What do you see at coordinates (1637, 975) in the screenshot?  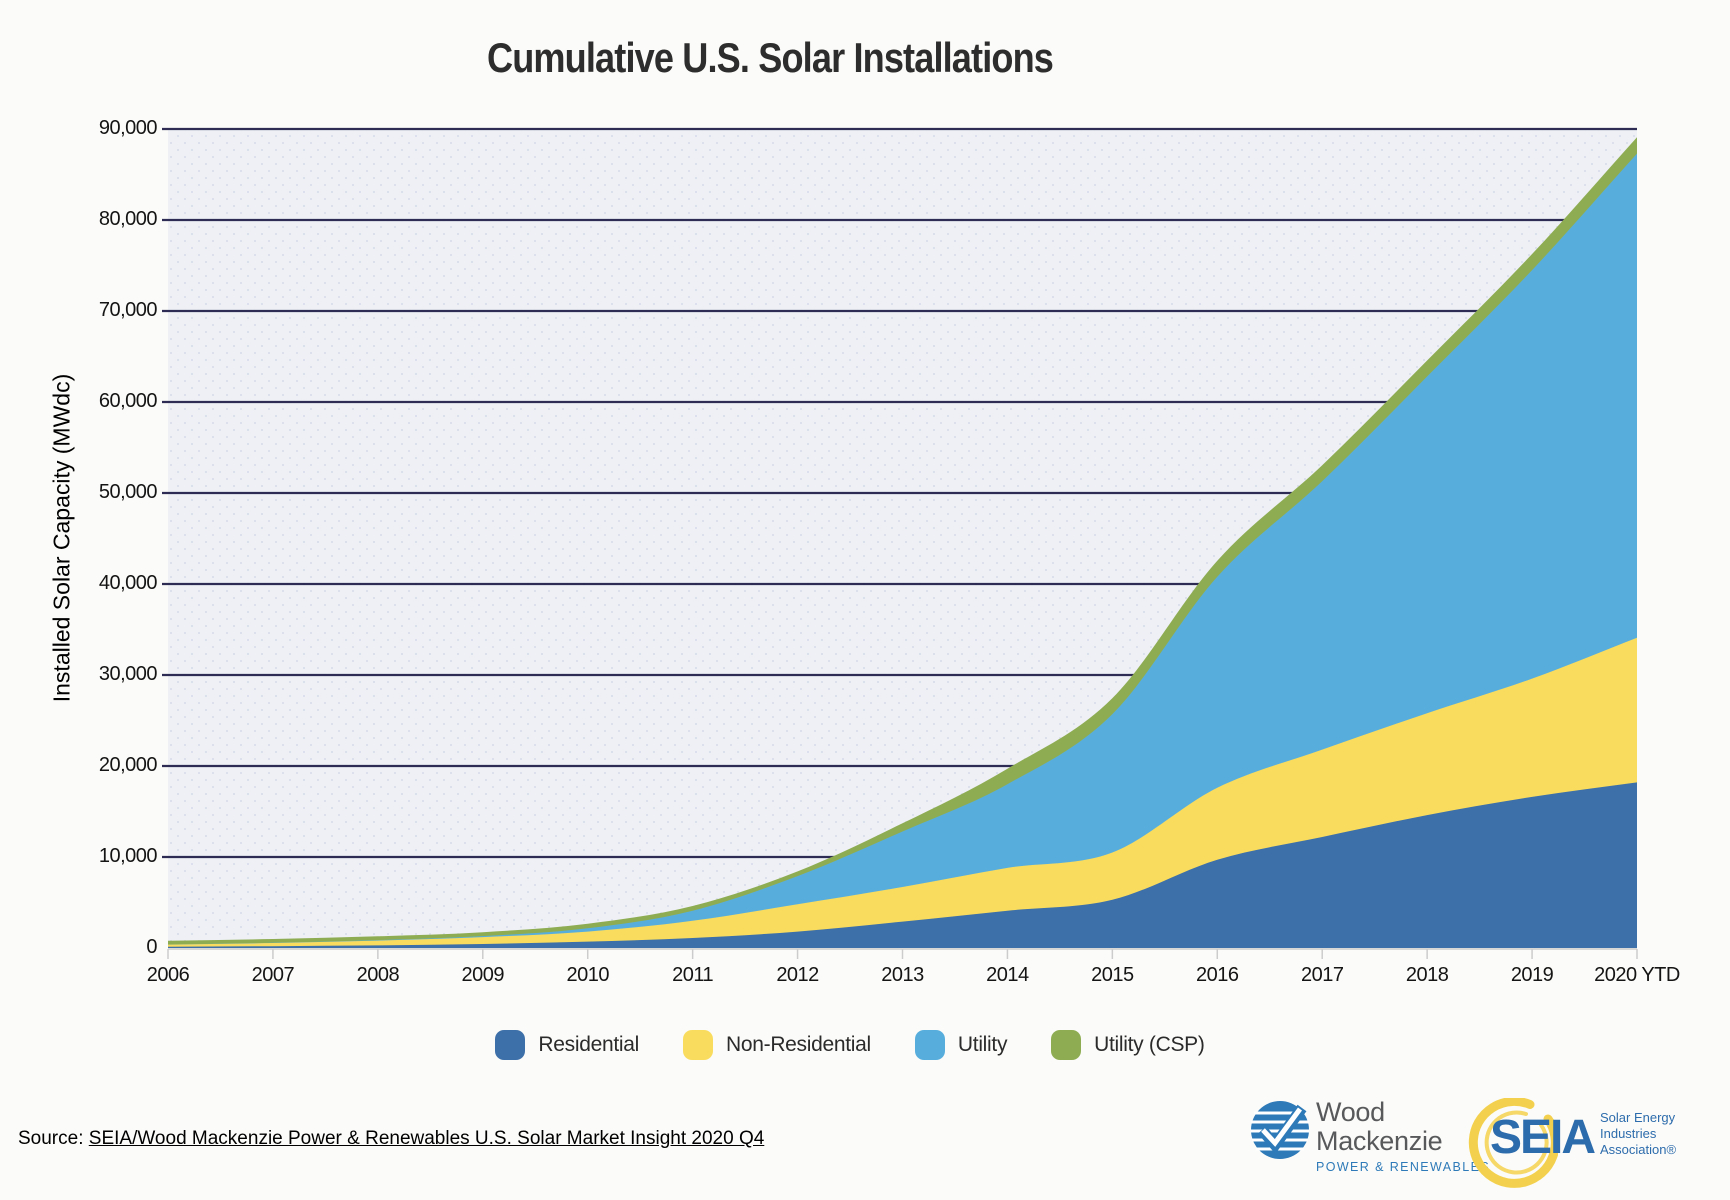 I see `x-tick-label: 2020 YTD` at bounding box center [1637, 975].